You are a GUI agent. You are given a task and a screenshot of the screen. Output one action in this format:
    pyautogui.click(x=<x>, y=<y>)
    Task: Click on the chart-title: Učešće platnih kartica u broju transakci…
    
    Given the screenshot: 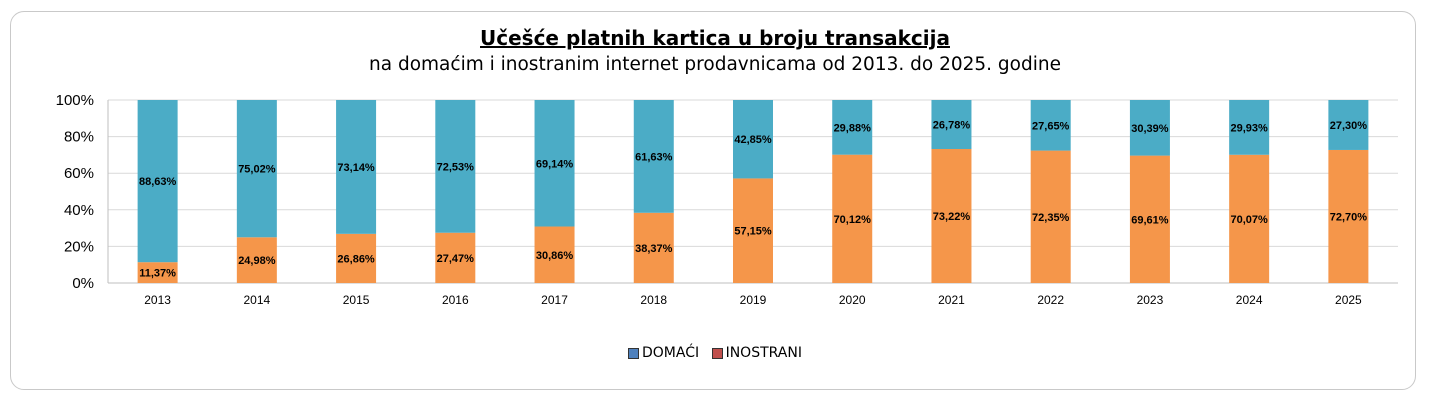 What is the action you would take?
    pyautogui.click(x=715, y=38)
    